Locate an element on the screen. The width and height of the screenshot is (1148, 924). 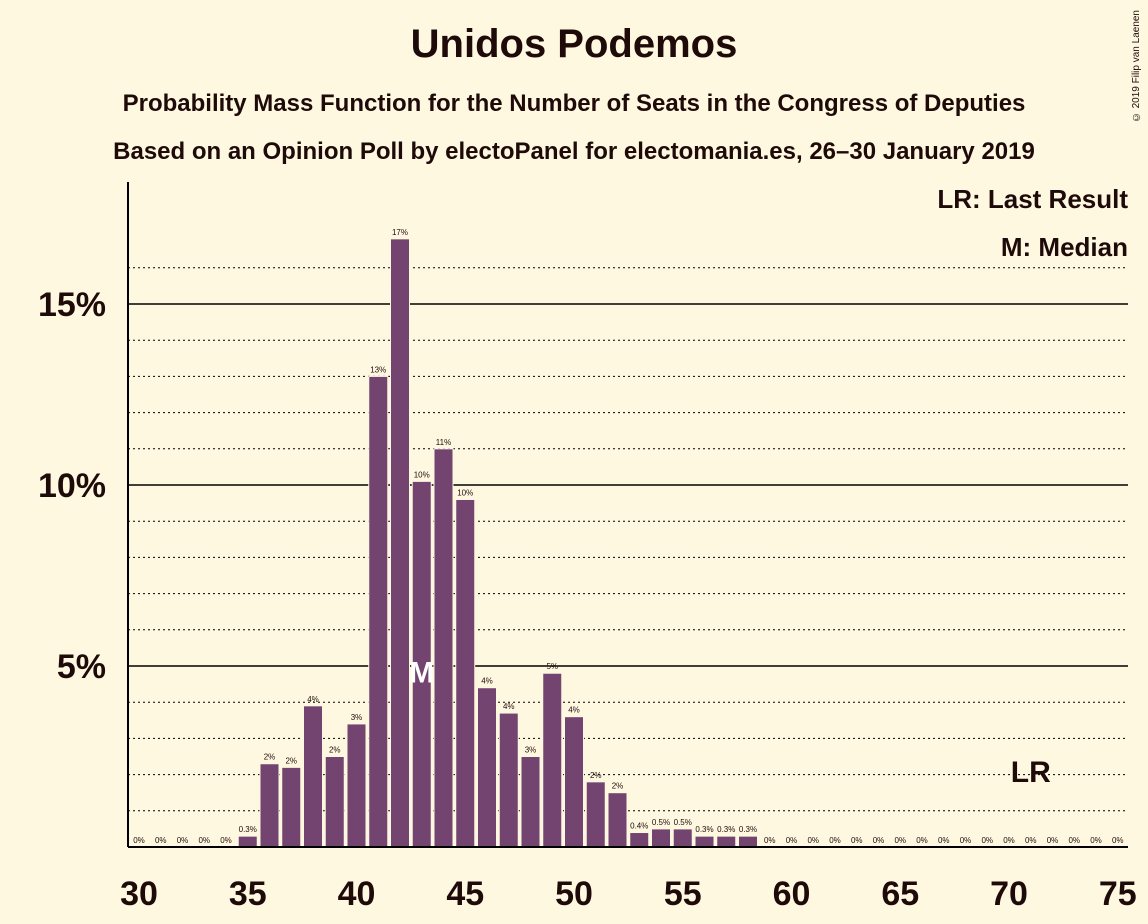
x-tick-label: 30 is located at coordinates (139, 894).